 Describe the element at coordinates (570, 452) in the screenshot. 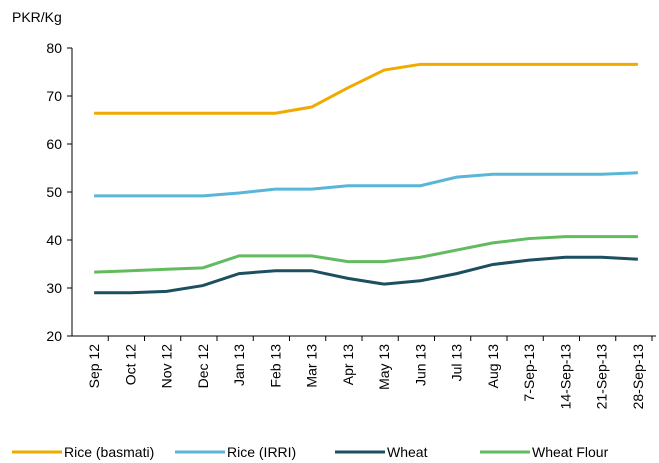

I see `legend-label: Wheat Flour` at that location.